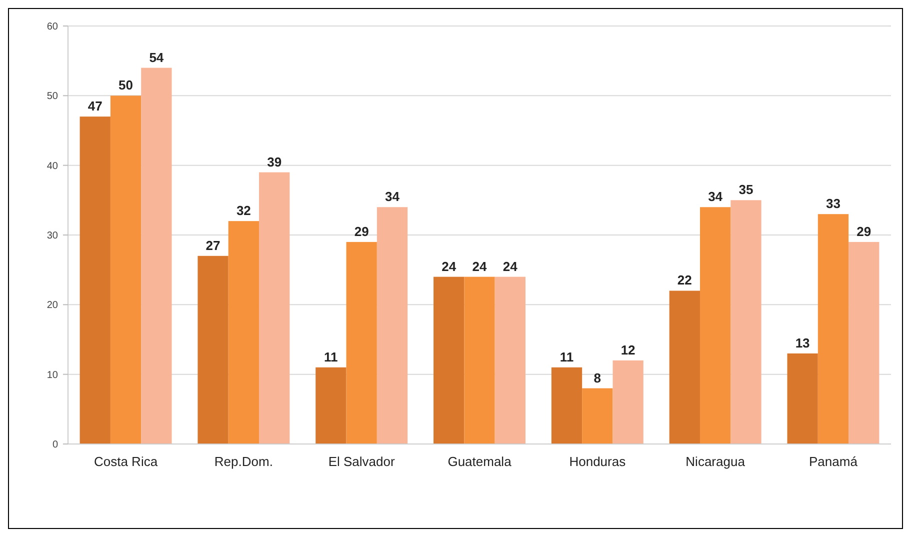  I want to click on data-label: 22, so click(684, 280).